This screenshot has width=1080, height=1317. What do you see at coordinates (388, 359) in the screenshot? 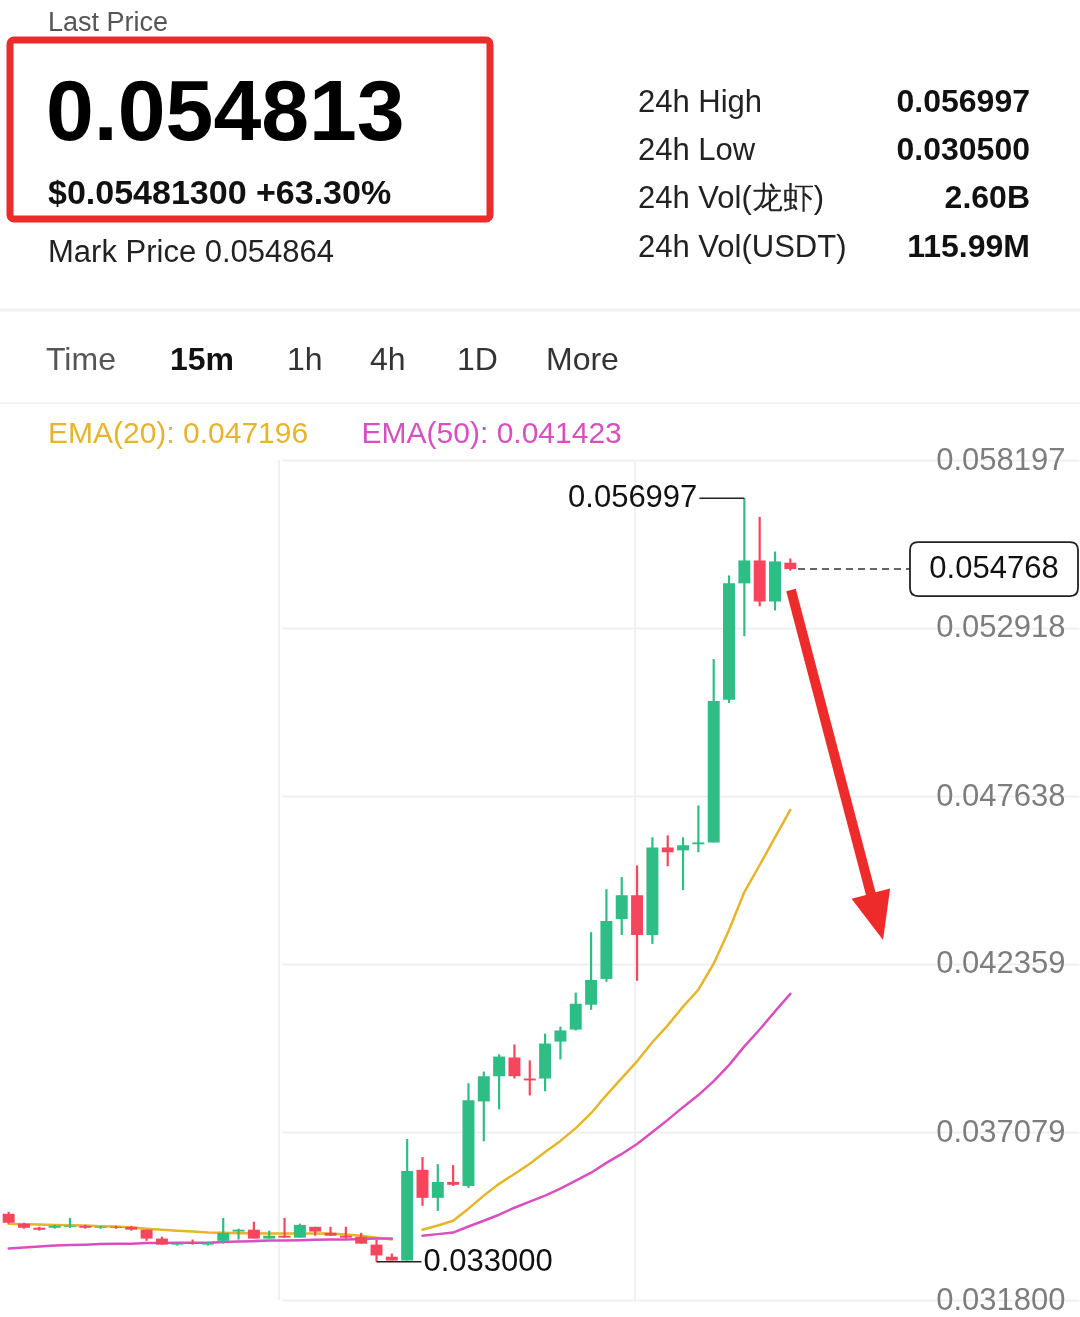
I see `text: 4h` at bounding box center [388, 359].